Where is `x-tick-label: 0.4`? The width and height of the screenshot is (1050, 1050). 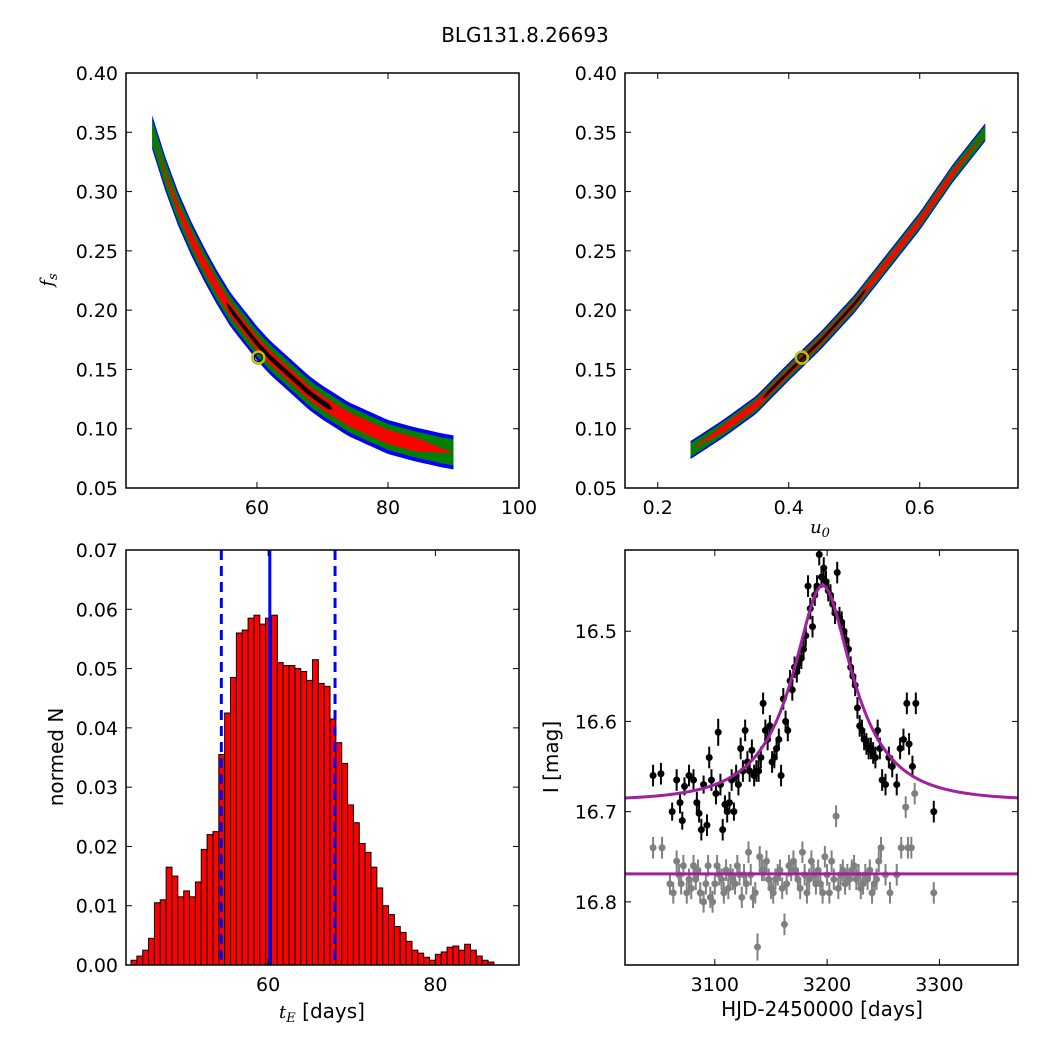
x-tick-label: 0.4 is located at coordinates (789, 508).